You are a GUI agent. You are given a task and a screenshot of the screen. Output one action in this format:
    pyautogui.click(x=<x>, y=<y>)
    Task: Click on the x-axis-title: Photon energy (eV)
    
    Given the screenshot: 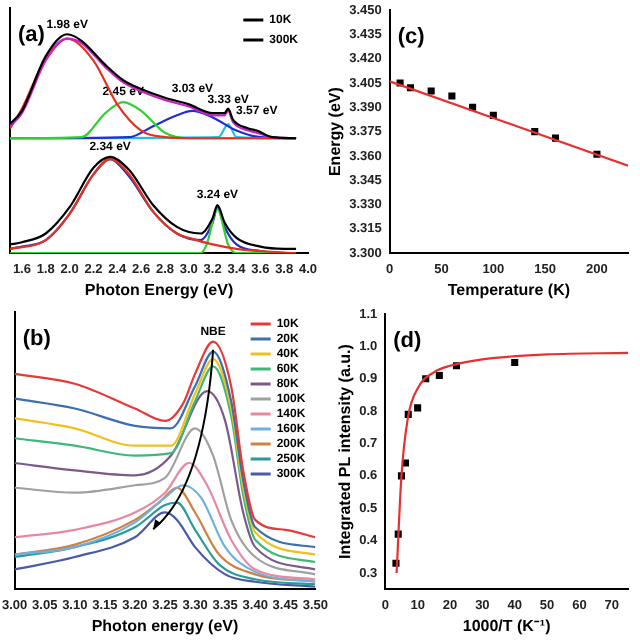 What is the action you would take?
    pyautogui.click(x=165, y=625)
    